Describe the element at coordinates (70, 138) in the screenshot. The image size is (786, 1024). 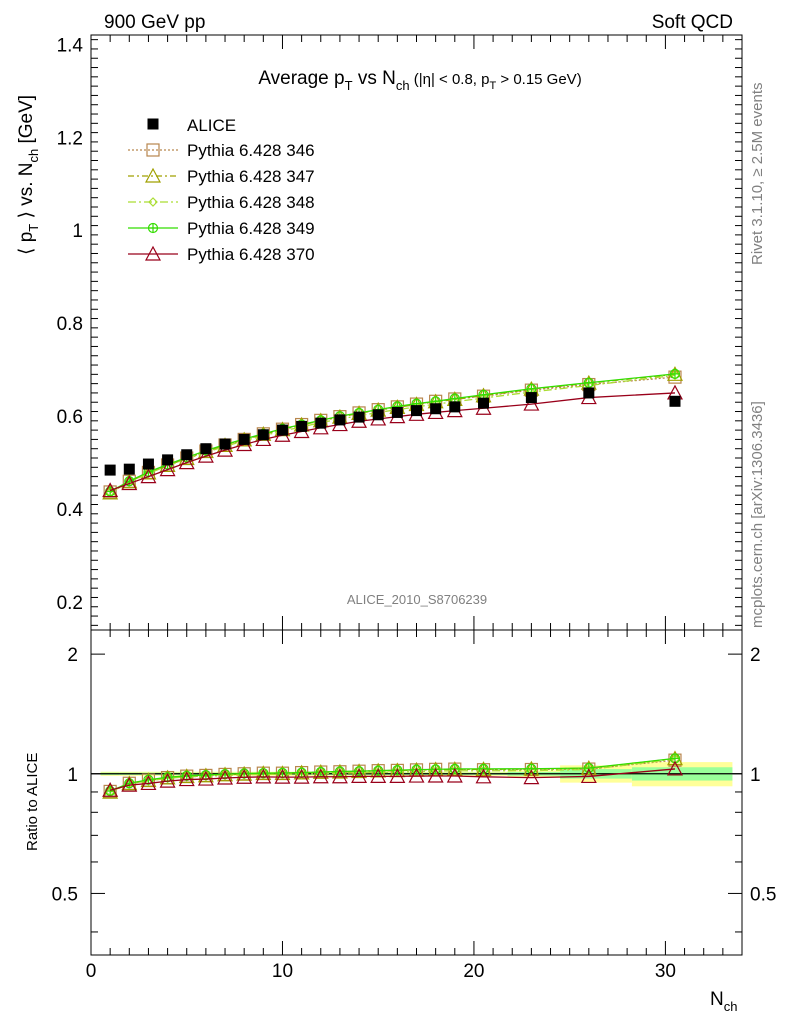
I see `y-tick-label: 1.2` at that location.